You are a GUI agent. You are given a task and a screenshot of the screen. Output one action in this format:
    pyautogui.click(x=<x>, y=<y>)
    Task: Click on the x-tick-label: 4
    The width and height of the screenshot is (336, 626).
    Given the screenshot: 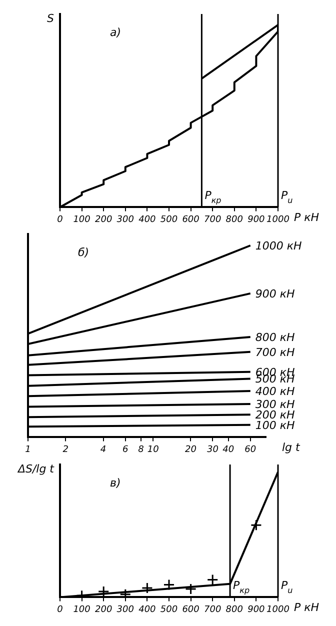 What is the action you would take?
    pyautogui.click(x=103, y=449)
    